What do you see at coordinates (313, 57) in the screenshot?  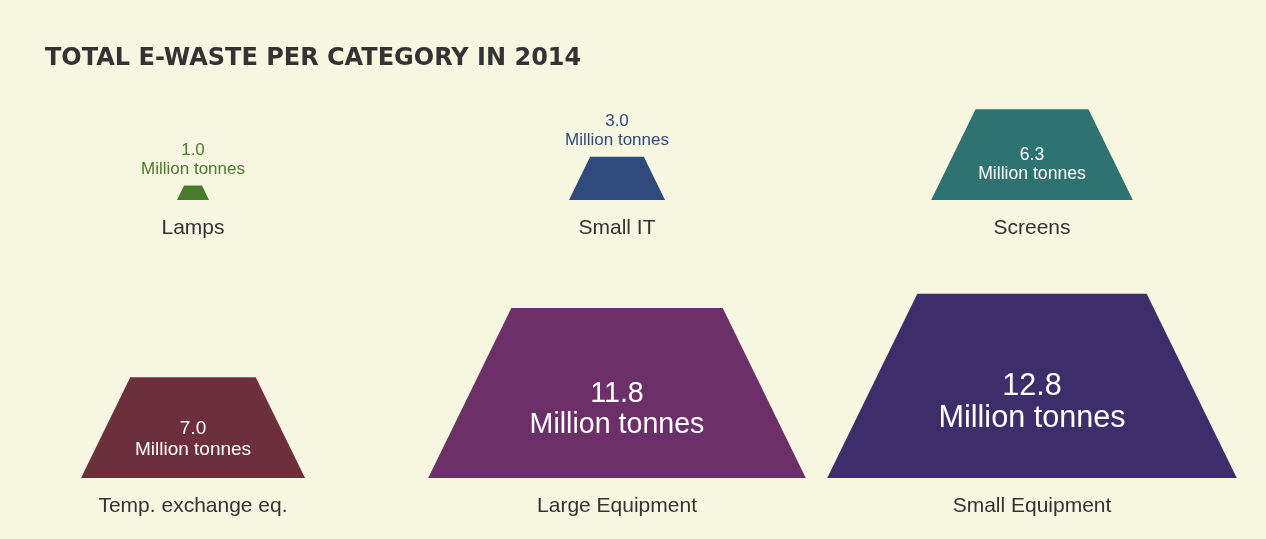 I see `text: TOTAL E-WASTE PER CATEGORY IN 2014` at bounding box center [313, 57].